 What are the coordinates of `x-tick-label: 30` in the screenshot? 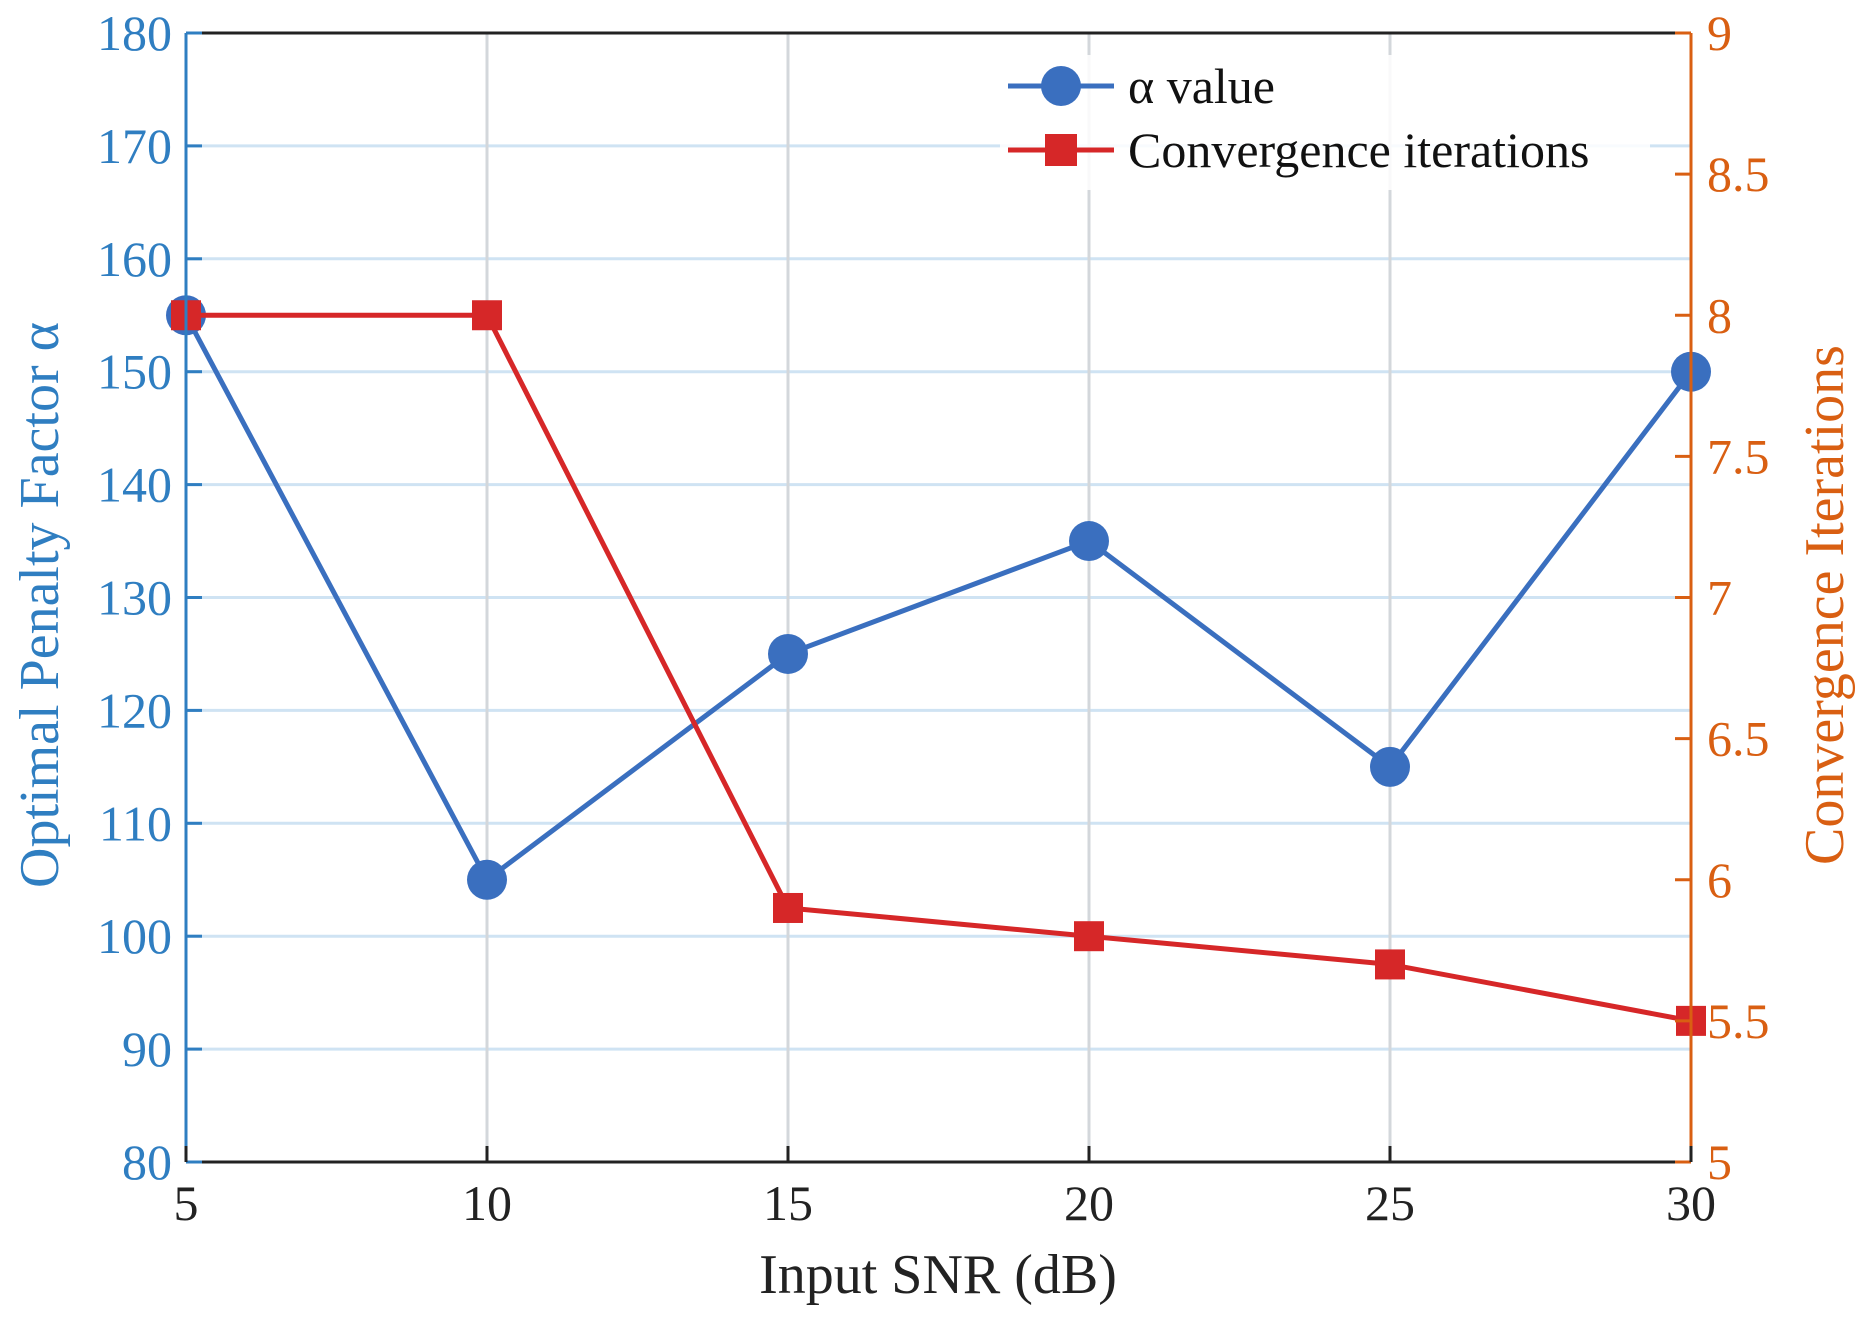 It's located at (1691, 1203).